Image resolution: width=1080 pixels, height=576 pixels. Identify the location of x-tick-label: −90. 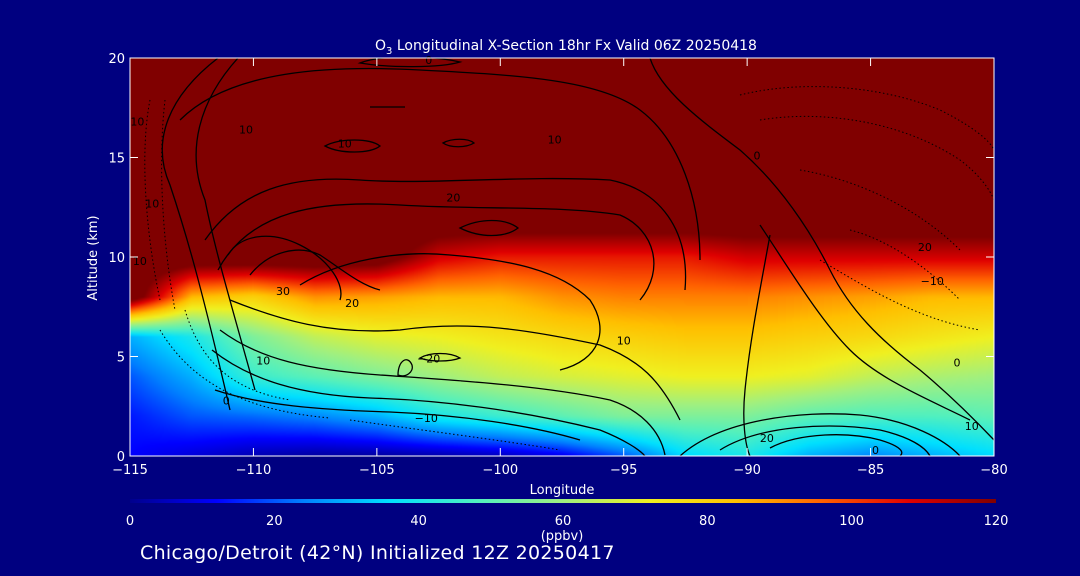
(746, 470).